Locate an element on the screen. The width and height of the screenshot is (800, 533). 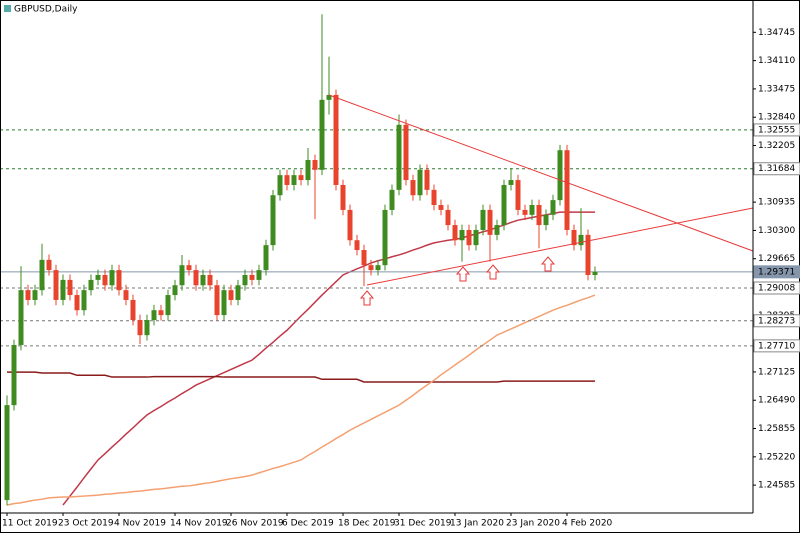
x-tick-label: 14 Nov 2019 is located at coordinates (199, 524).